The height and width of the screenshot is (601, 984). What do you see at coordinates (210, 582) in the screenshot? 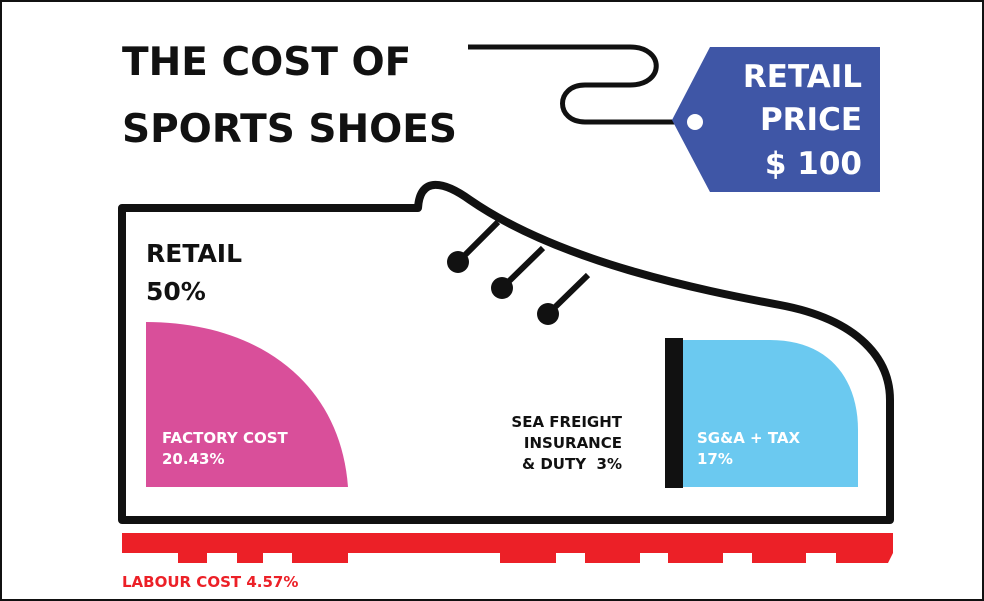
I see `labour-label: LABOUR COST 4.57%` at bounding box center [210, 582].